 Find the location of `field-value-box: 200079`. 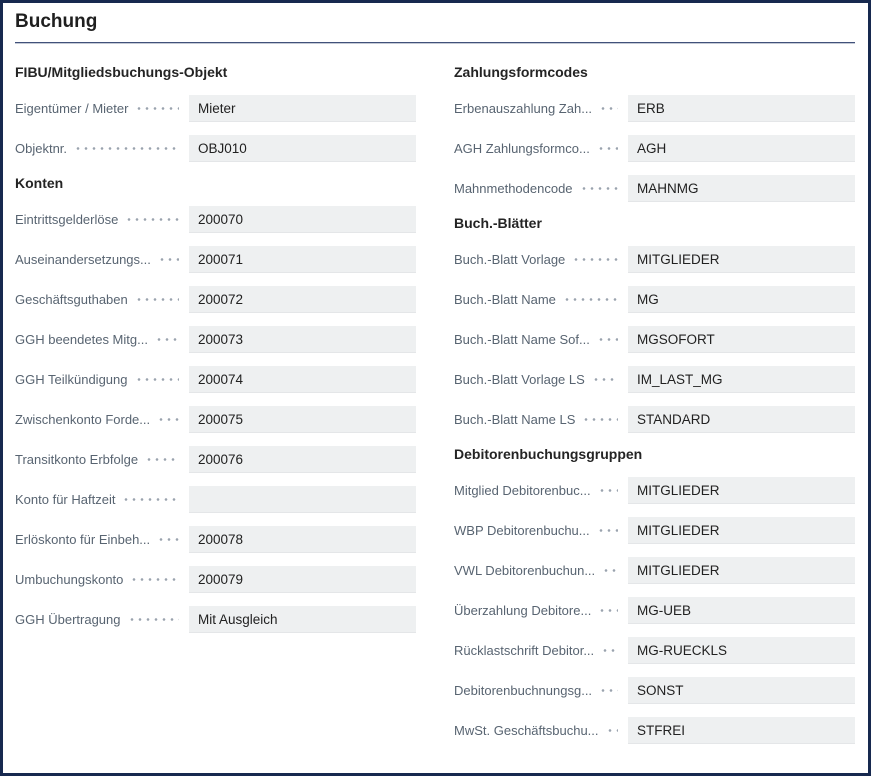

field-value-box: 200079 is located at coordinates (302, 579).